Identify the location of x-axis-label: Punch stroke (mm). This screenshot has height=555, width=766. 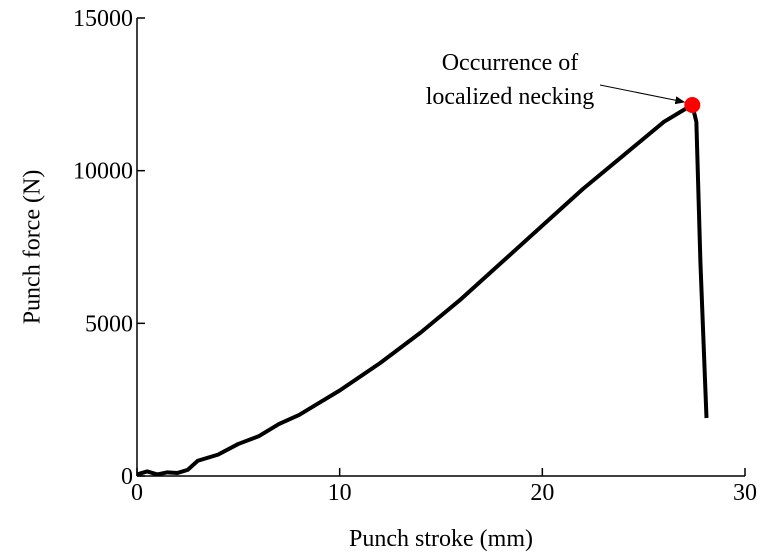
(441, 539).